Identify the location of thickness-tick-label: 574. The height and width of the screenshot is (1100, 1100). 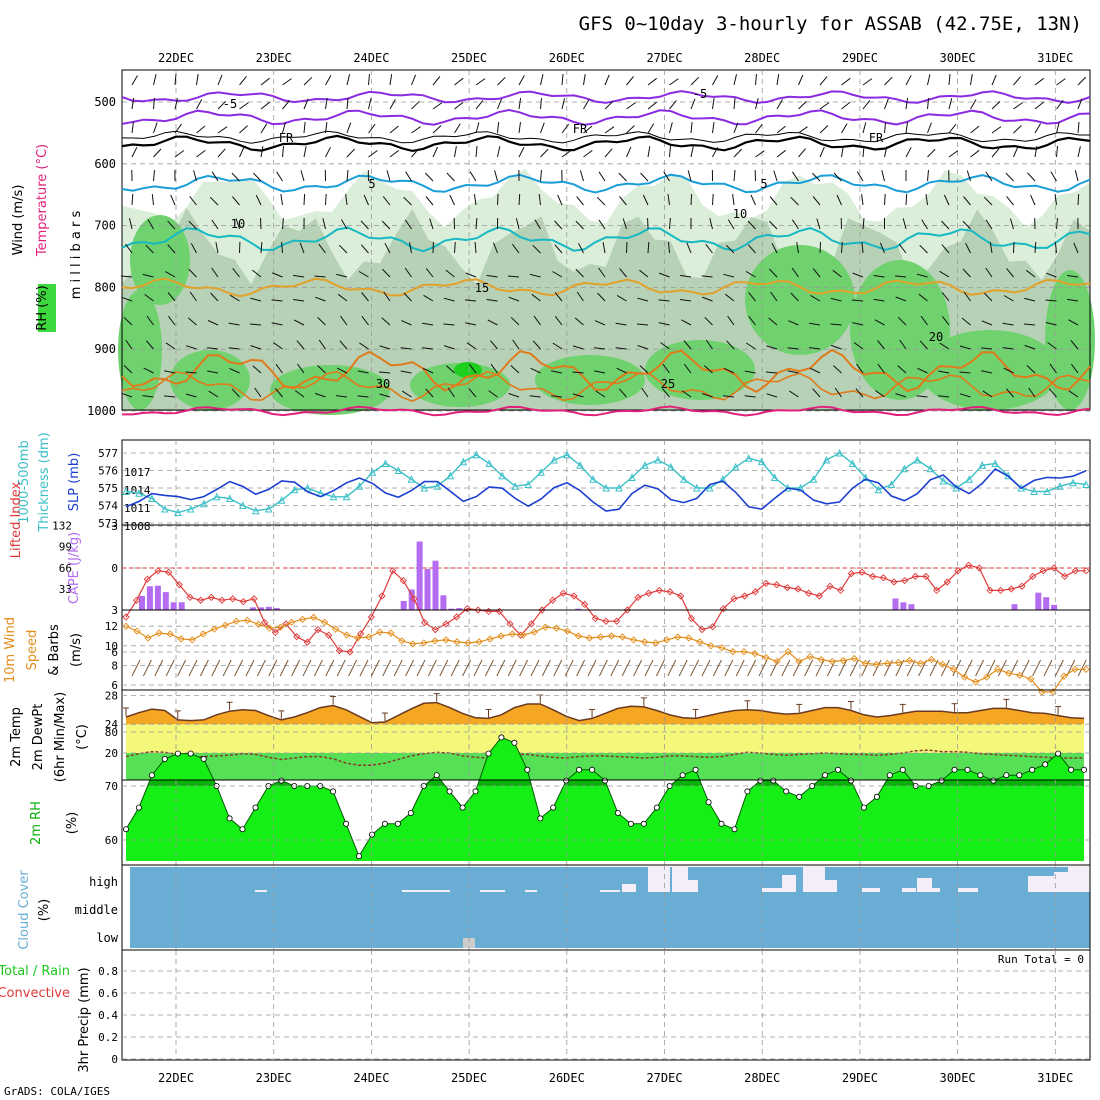
(108, 506).